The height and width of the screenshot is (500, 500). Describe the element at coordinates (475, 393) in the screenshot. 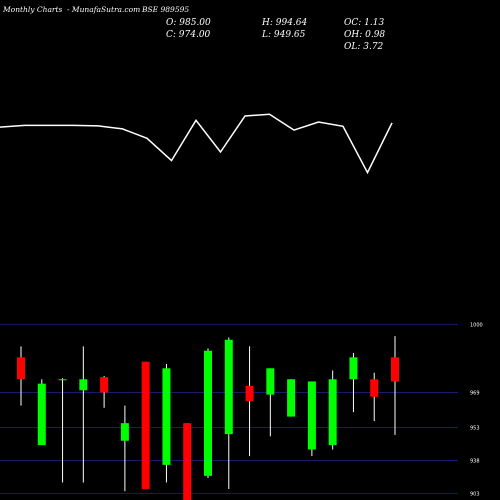

I see `ytick-label: 969` at that location.